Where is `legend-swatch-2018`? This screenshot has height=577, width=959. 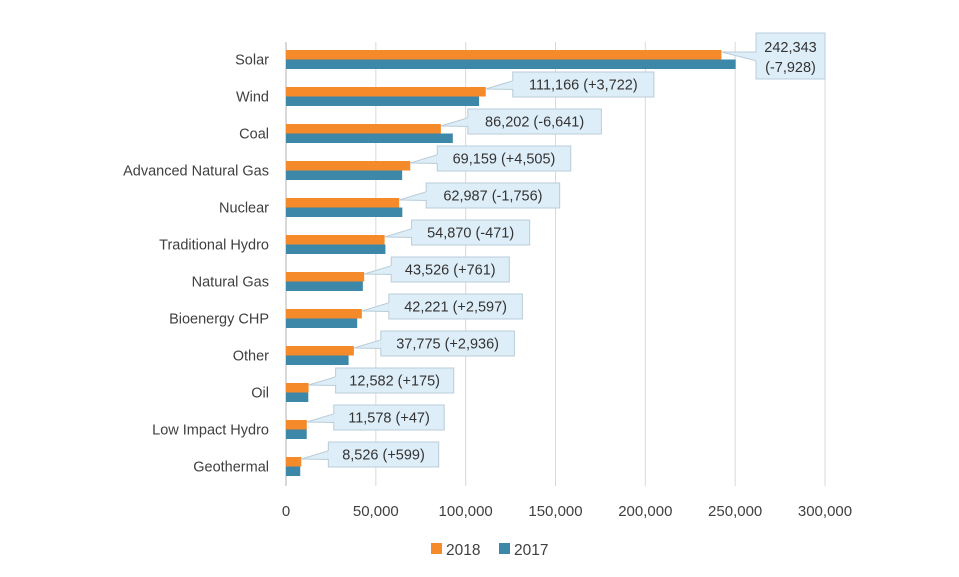
legend-swatch-2018 is located at coordinates (436, 548).